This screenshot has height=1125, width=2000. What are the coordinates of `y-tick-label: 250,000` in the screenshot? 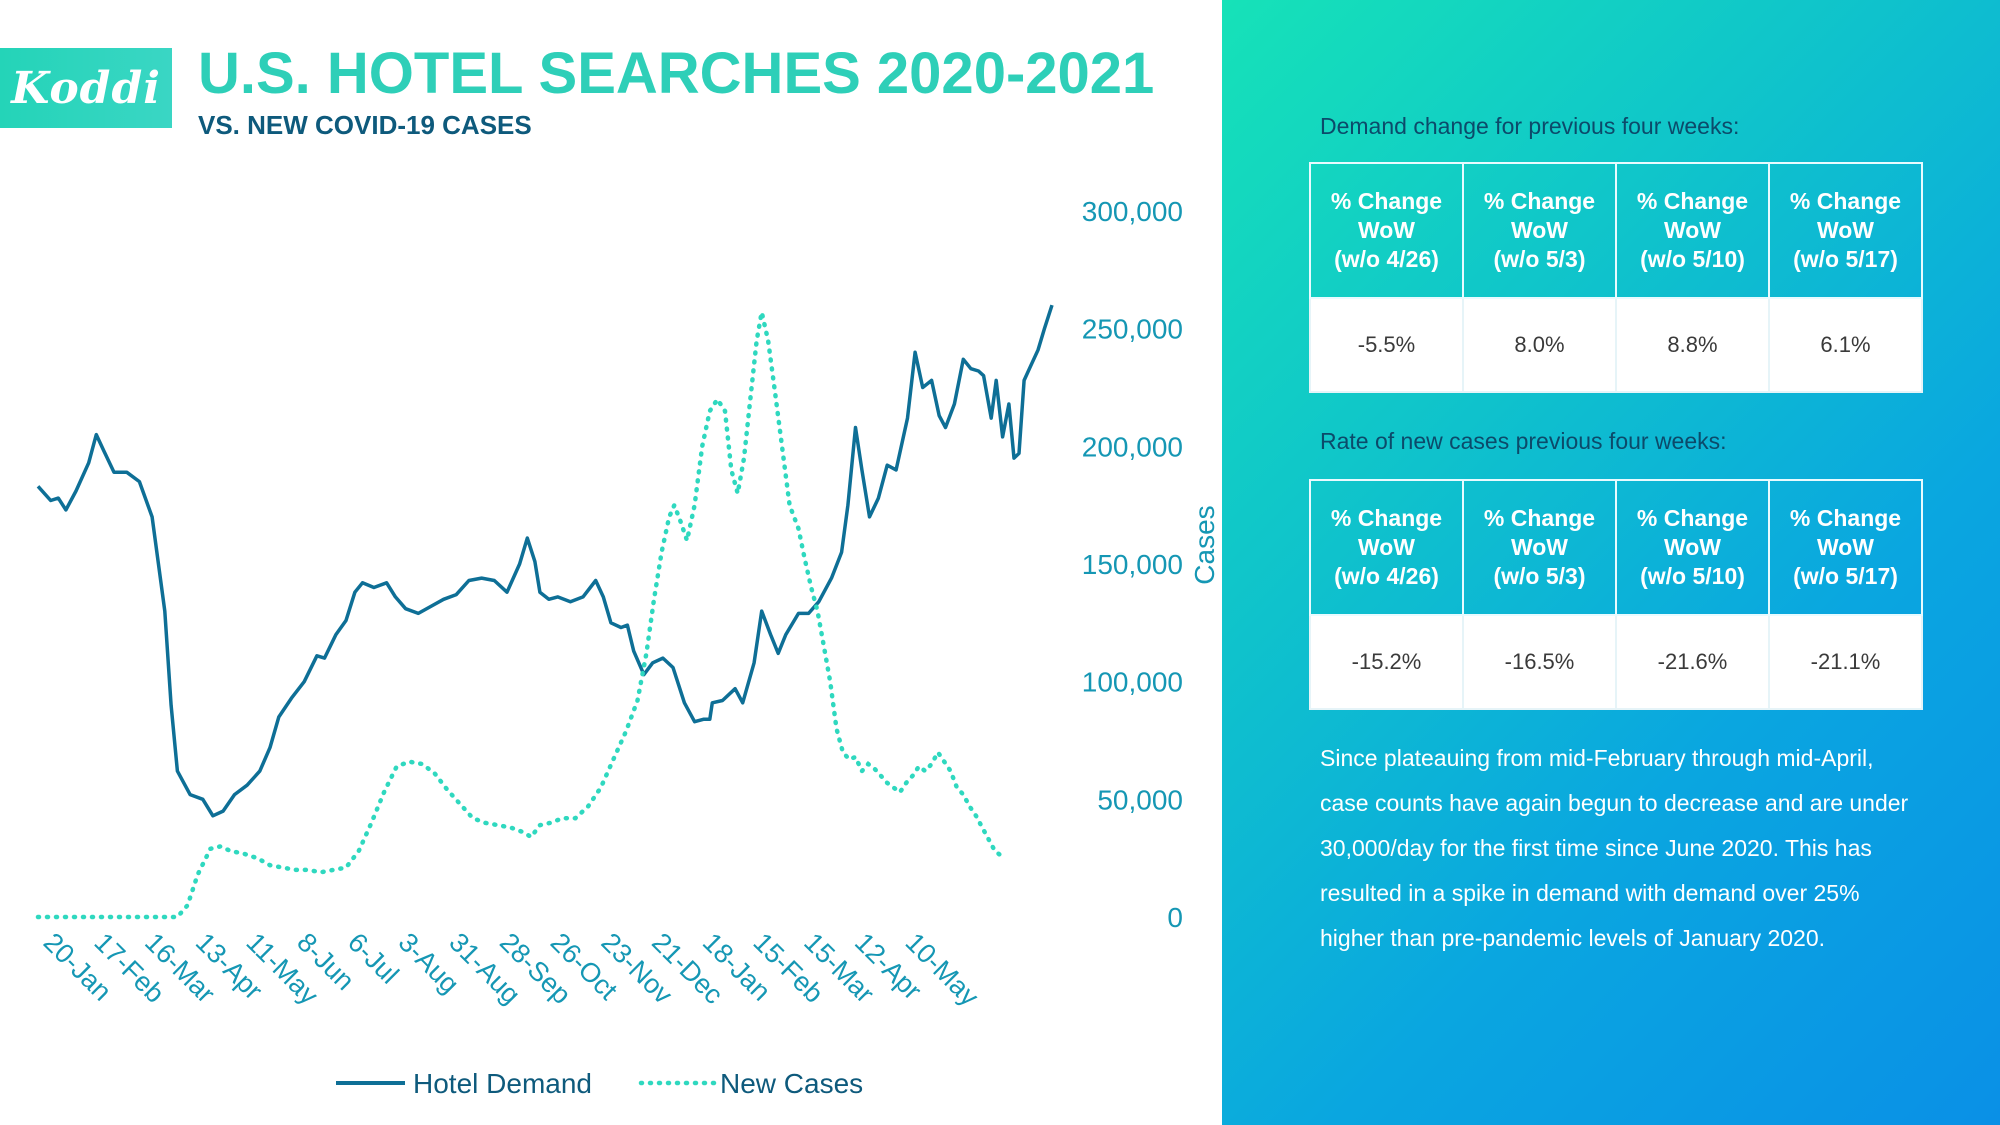 It's located at (1132, 329).